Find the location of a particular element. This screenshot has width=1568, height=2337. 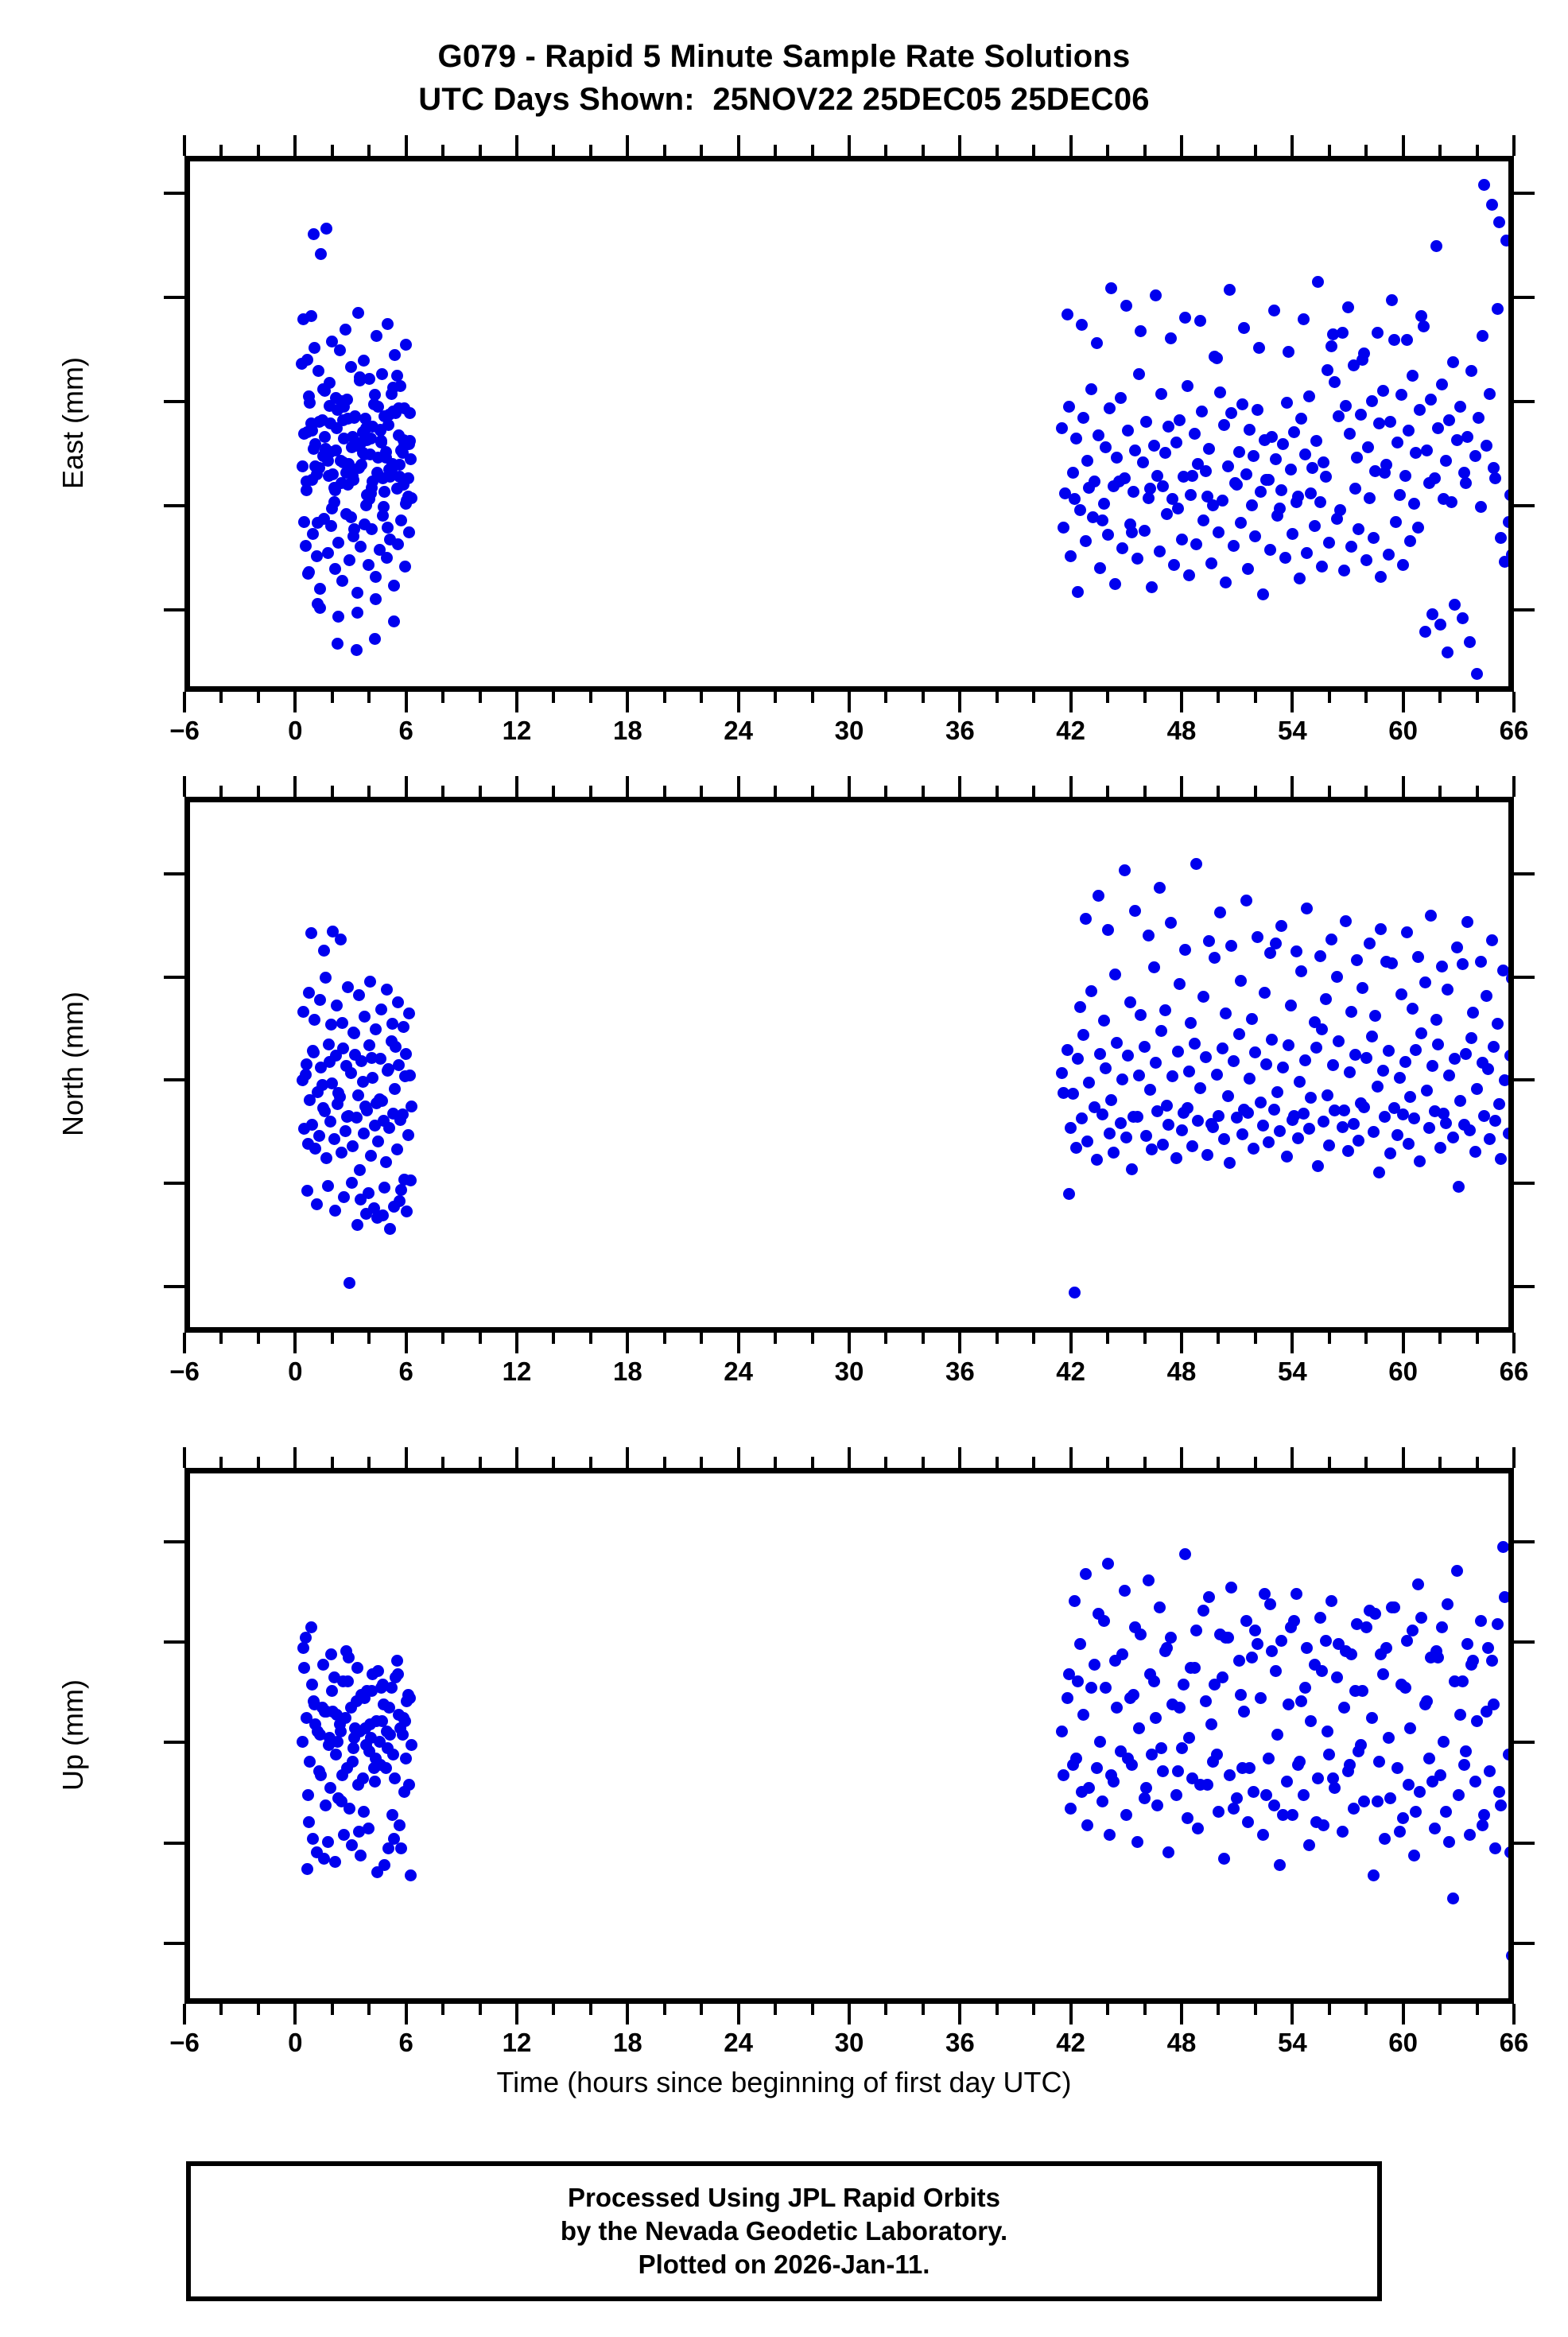

x-tick-label: 66 is located at coordinates (1514, 1371).